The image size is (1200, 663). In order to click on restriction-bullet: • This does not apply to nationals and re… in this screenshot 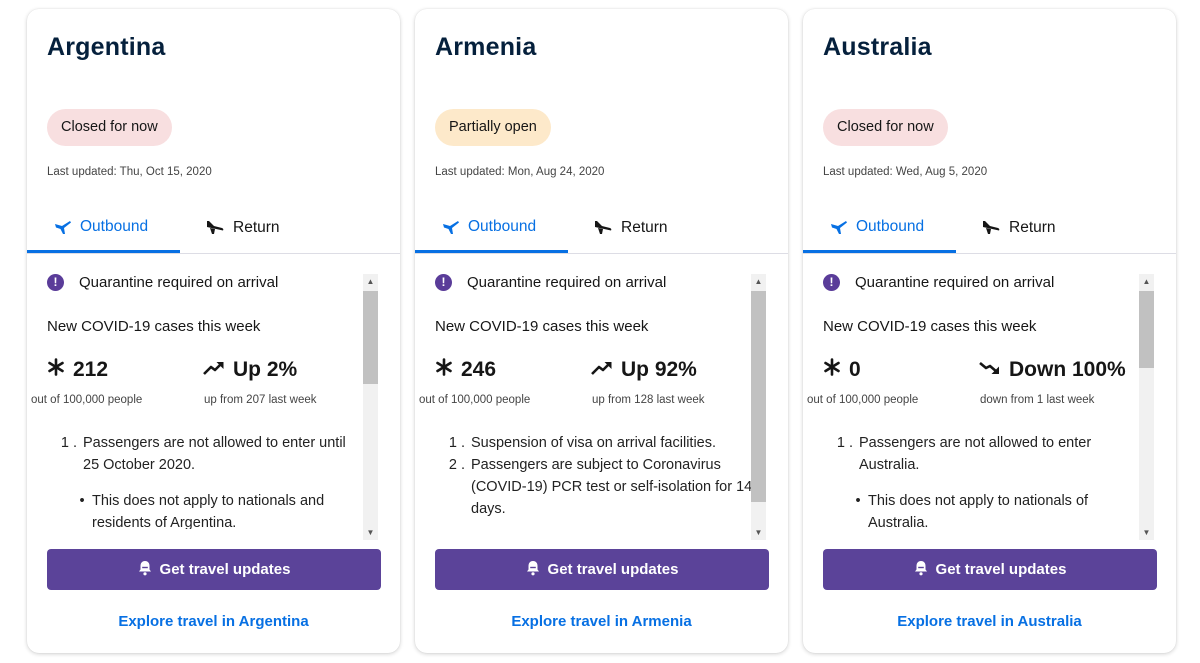, I will do `click(206, 509)`.